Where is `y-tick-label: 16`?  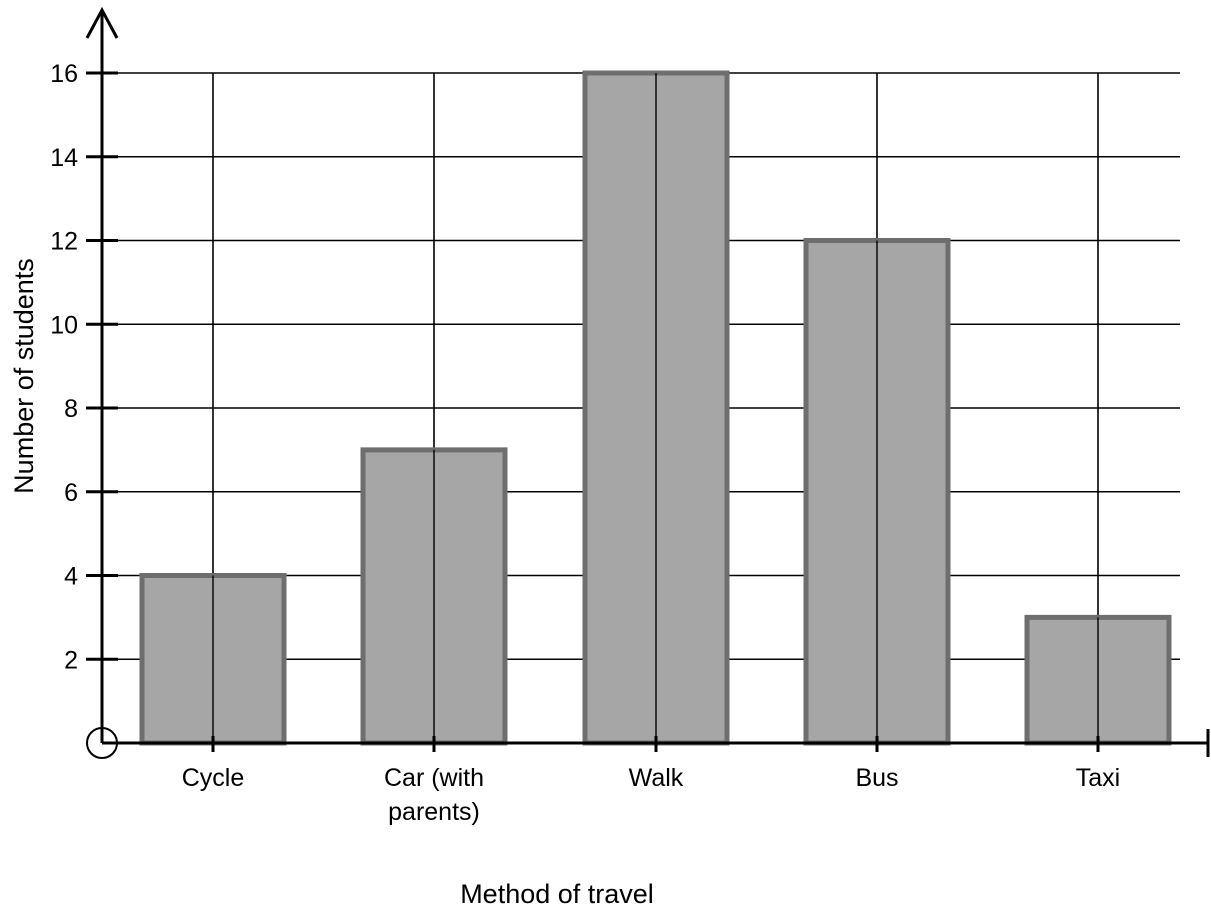
y-tick-label: 16 is located at coordinates (64, 74).